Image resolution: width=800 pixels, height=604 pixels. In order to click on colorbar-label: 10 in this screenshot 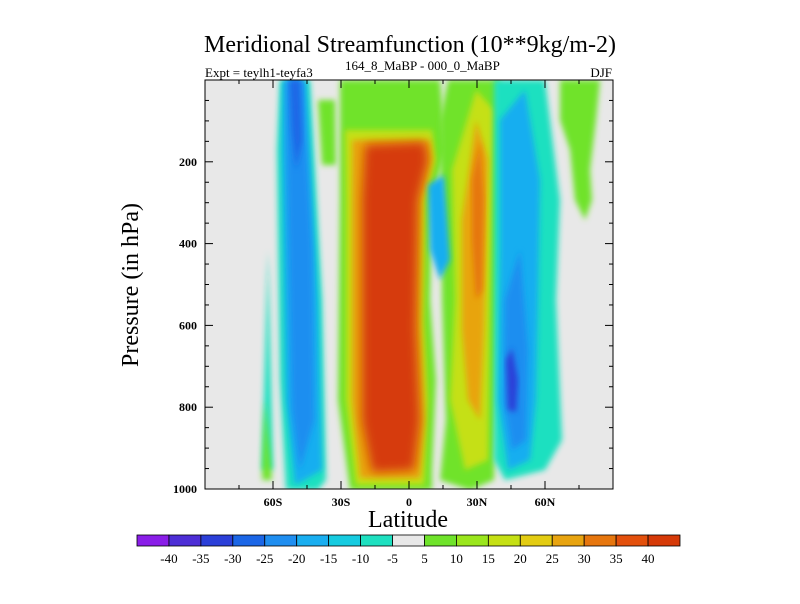, I will do `click(456, 558)`.